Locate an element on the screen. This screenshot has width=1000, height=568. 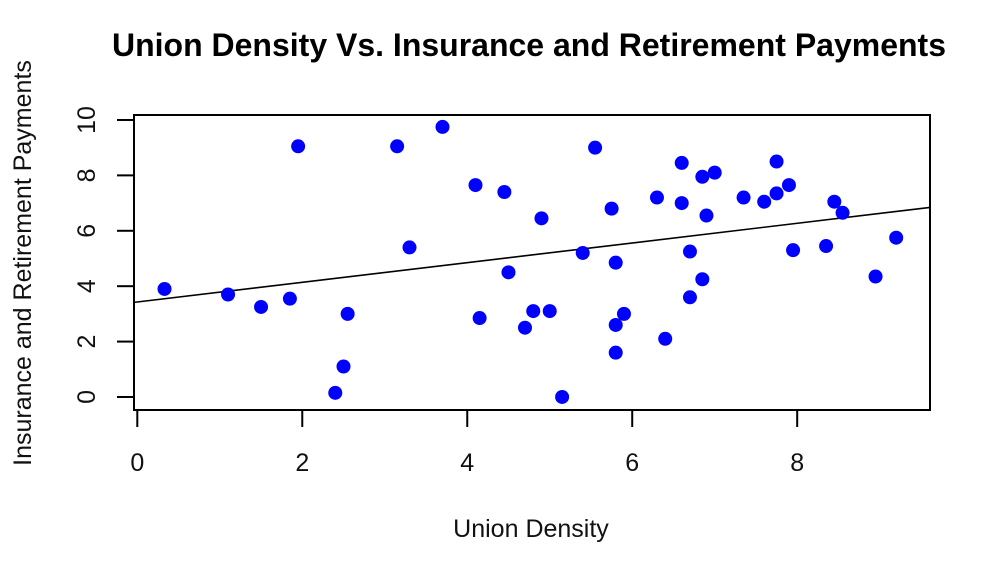
regression-line is located at coordinates (532, 255).